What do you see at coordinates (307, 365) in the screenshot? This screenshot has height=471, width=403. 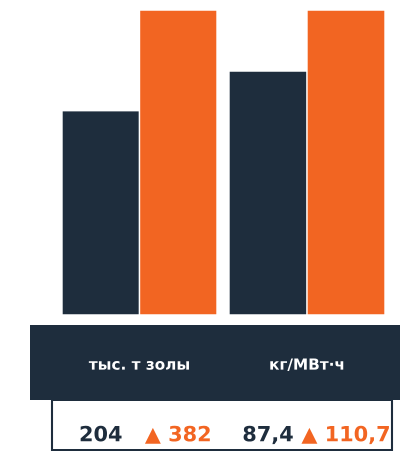 I see `x-axis-title: кг/МВт·ч` at bounding box center [307, 365].